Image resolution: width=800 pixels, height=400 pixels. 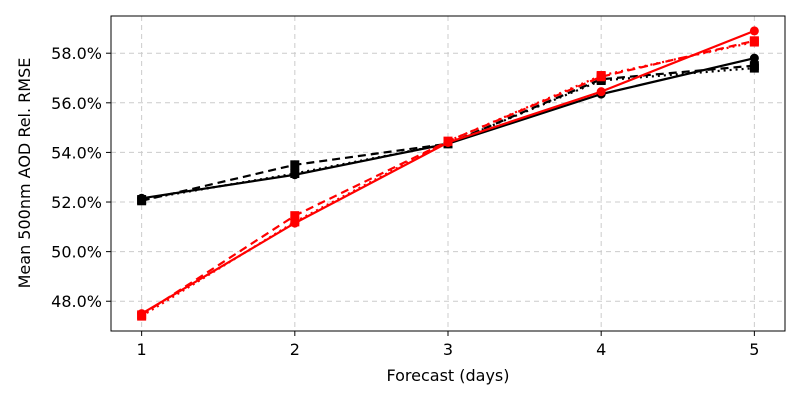 What do you see at coordinates (76, 202) in the screenshot?
I see `y-tick-label: 52.0%` at bounding box center [76, 202].